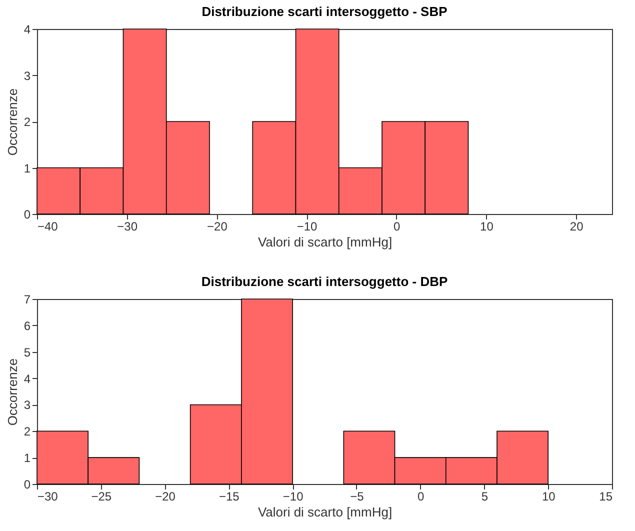 The width and height of the screenshot is (635, 531). Describe the element at coordinates (324, 281) in the screenshot. I see `chart-title: Distribuzione scarti intersoggetto - DBP` at that location.